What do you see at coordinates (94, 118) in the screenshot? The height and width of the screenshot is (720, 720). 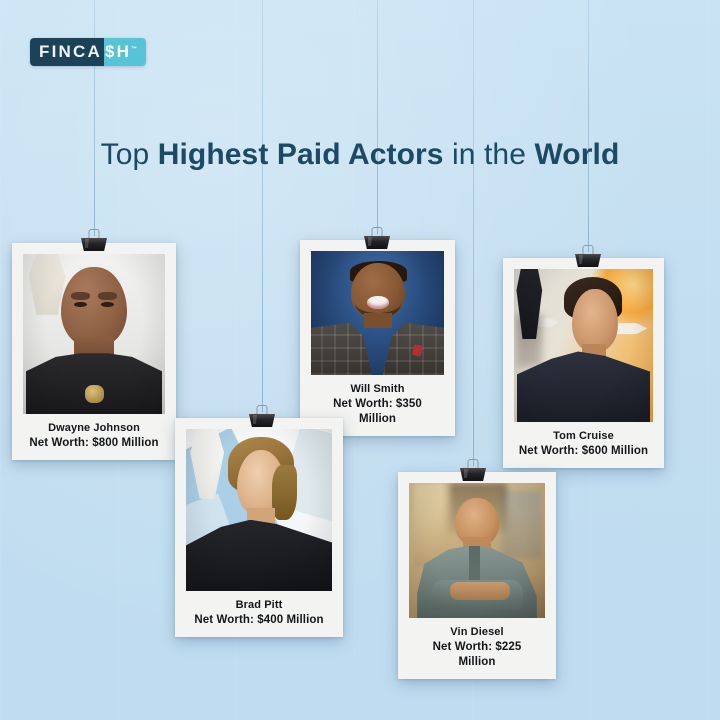 I see `hang-string-dwayne-johnson` at bounding box center [94, 118].